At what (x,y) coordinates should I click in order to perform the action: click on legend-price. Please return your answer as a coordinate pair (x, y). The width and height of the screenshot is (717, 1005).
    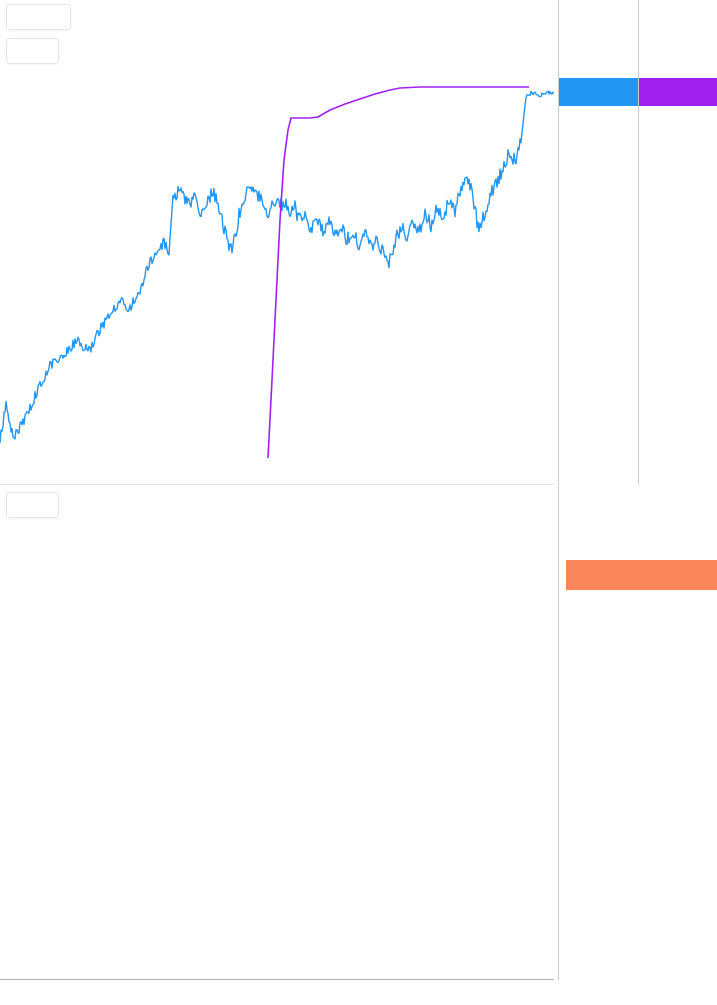
    Looking at the image, I should click on (38, 17).